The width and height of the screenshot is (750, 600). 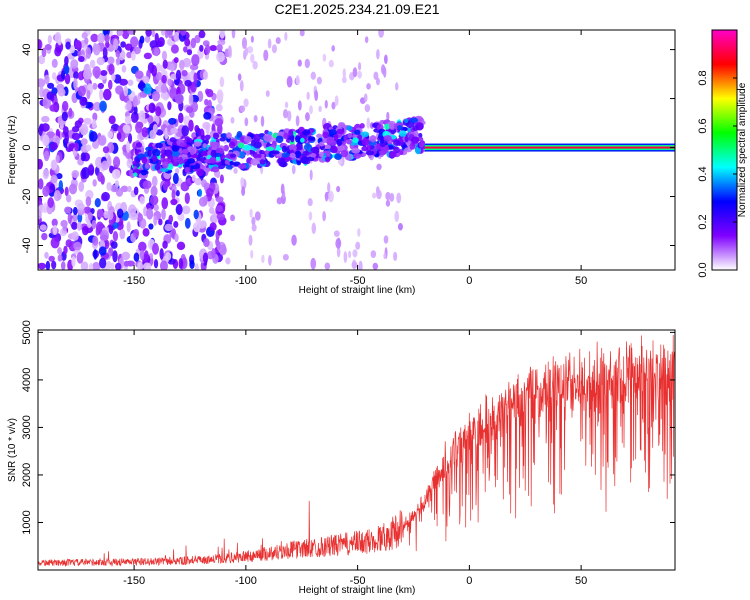 I want to click on snr-y-tick-label: 2000, so click(x=27, y=475).